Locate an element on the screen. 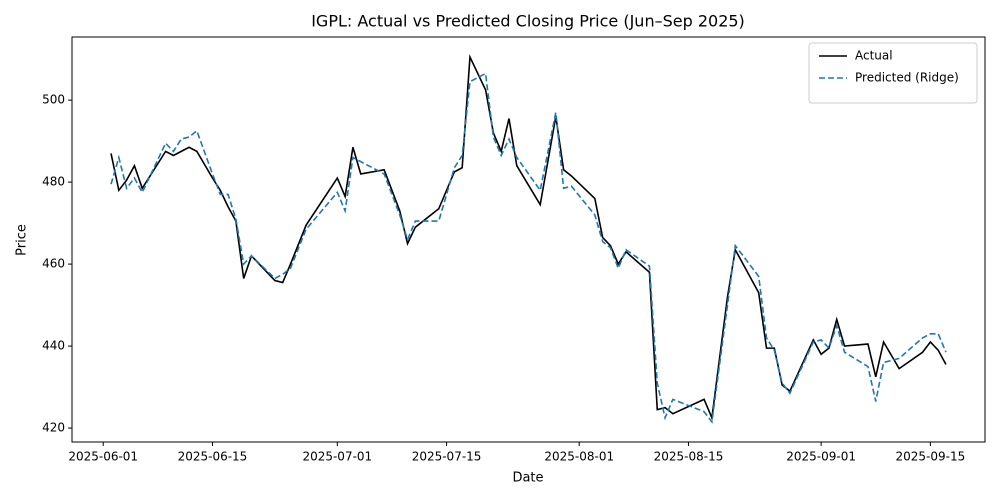  y-tick-label: 500 is located at coordinates (53, 100).